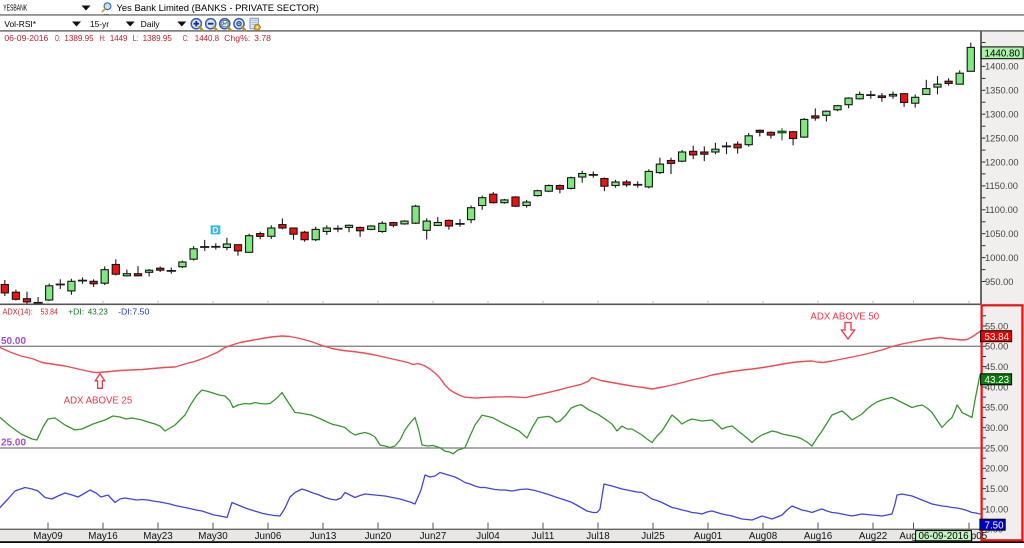 The height and width of the screenshot is (548, 1024). Describe the element at coordinates (47, 536) in the screenshot. I see `svg-text: May09` at that location.